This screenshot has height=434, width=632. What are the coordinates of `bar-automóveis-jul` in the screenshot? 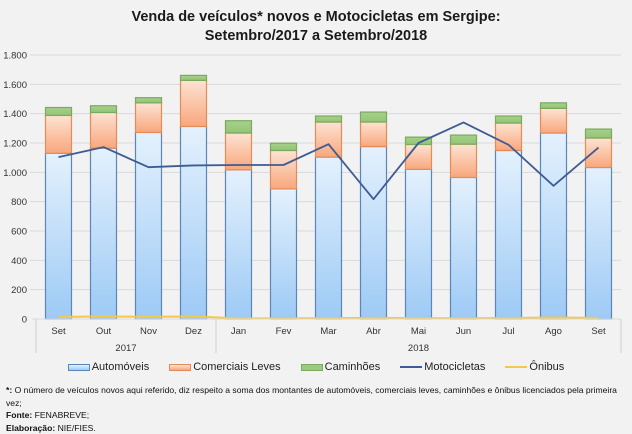 It's located at (509, 234).